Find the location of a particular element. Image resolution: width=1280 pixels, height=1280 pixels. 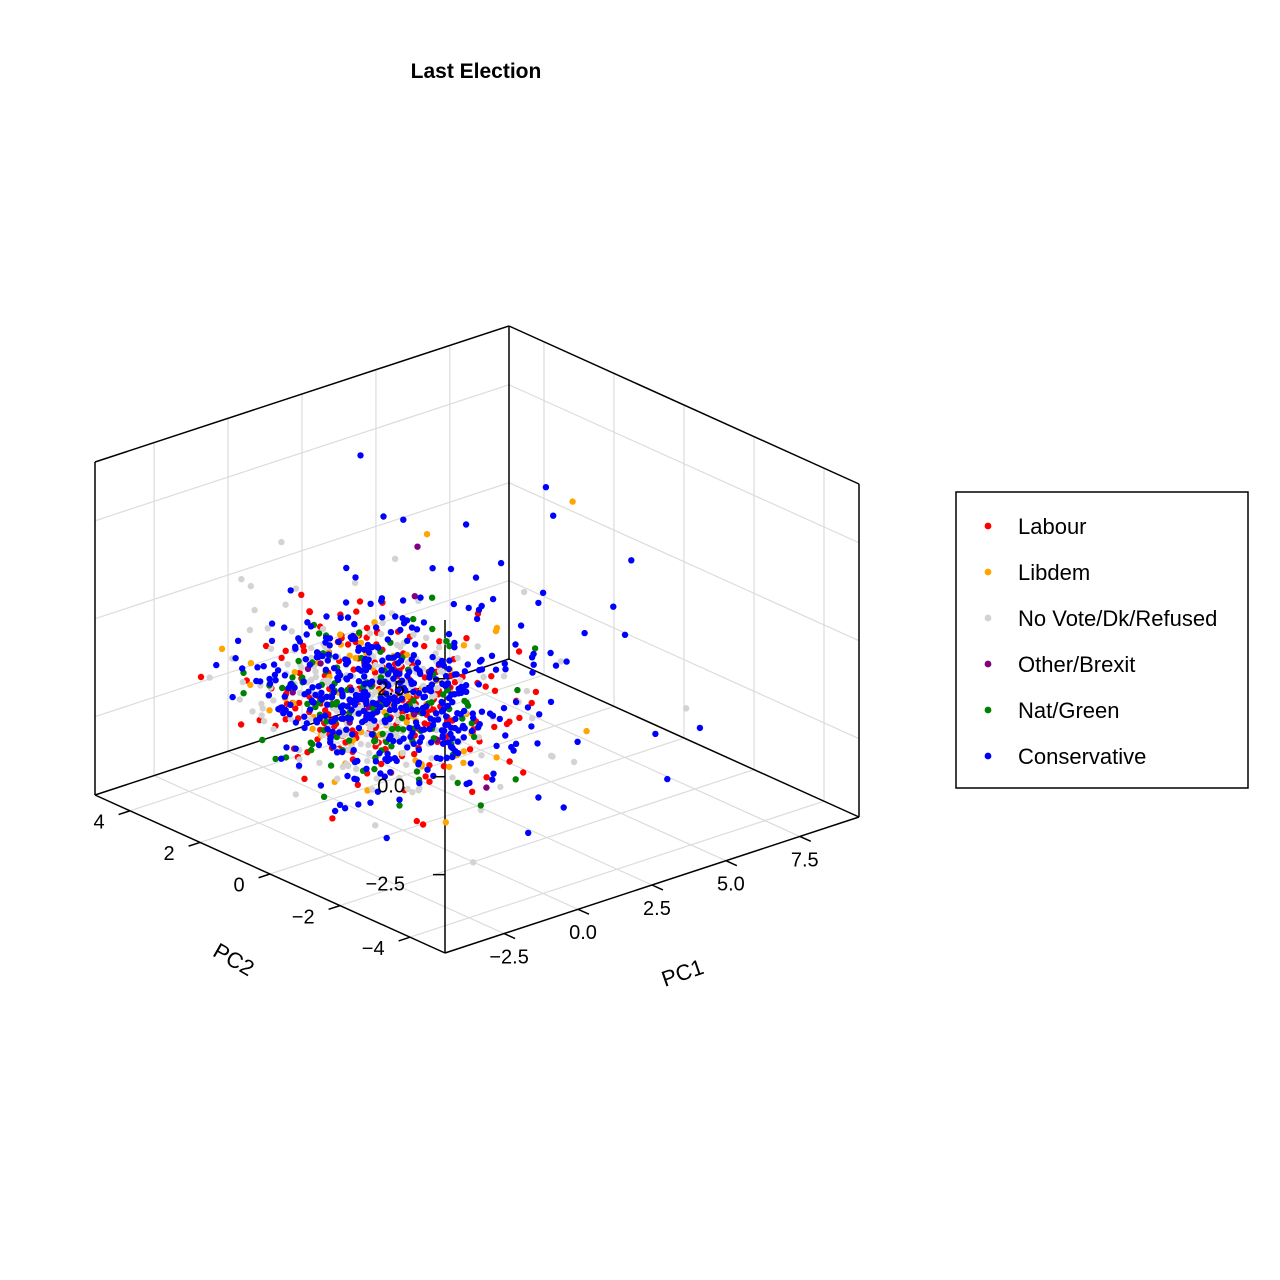

x-tick-mark is located at coordinates (509, 936).